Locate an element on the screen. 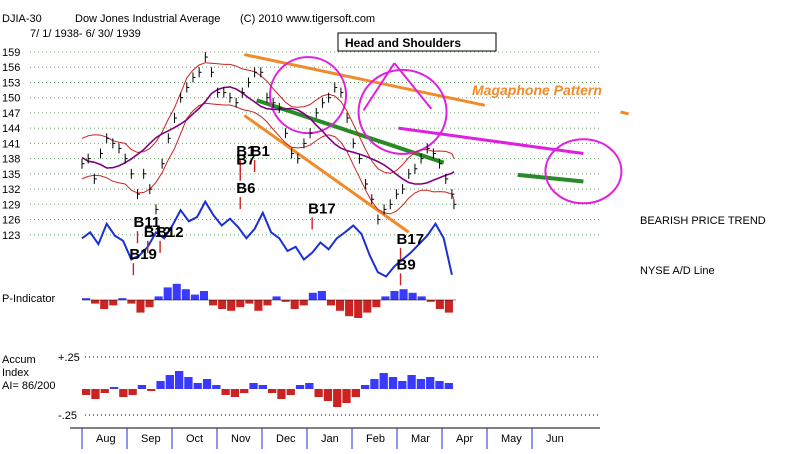 Image resolution: width=800 pixels, height=454 pixels. x-tick-label: Dec is located at coordinates (286, 439).